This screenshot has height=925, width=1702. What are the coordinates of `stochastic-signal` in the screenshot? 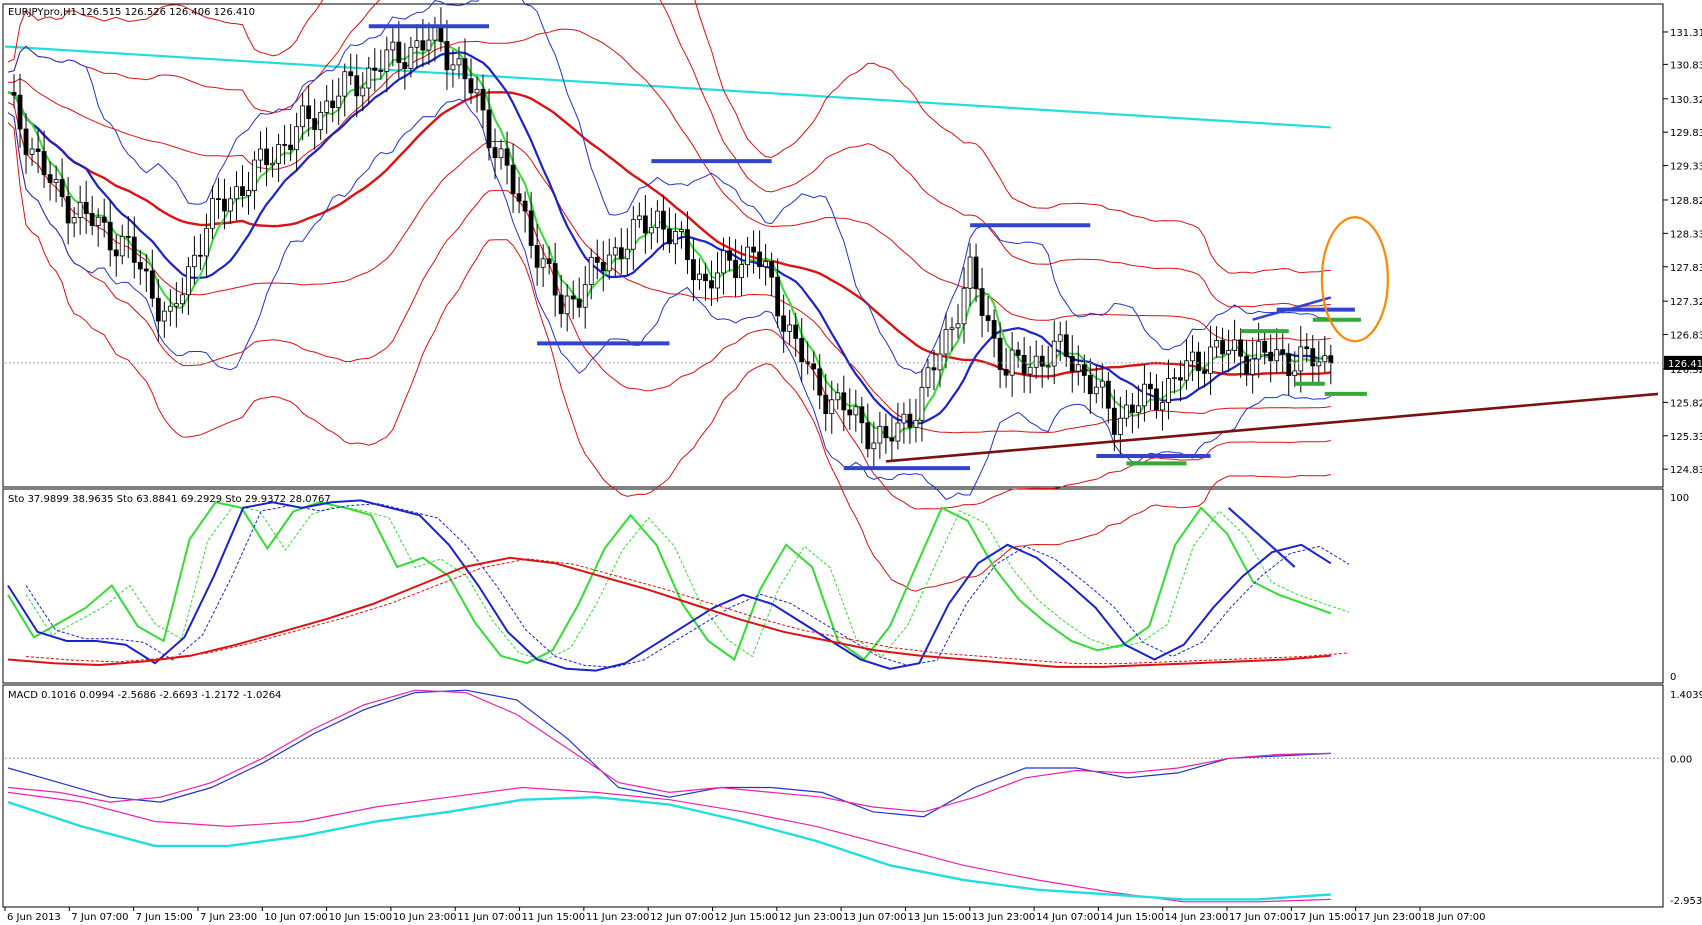 It's located at (687, 611).